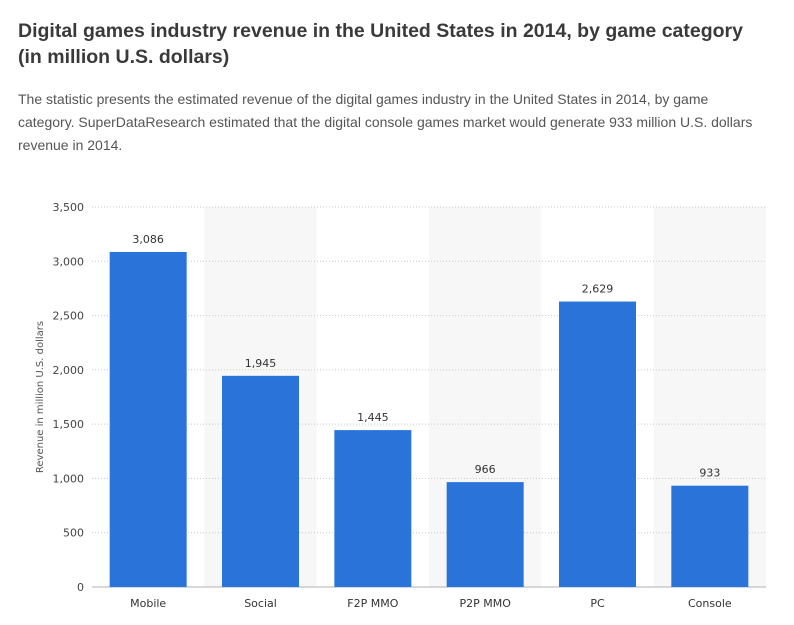 The image size is (794, 625). Describe the element at coordinates (69, 316) in the screenshot. I see `y-tick-label: 2,500` at that location.